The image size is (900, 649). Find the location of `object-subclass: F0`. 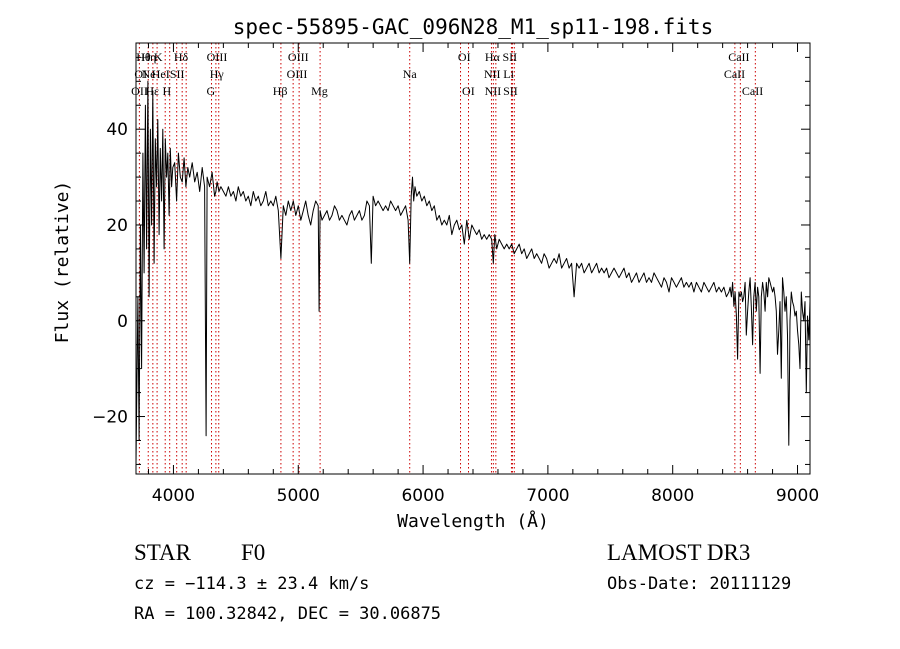

object-subclass: F0 is located at coordinates (253, 552).